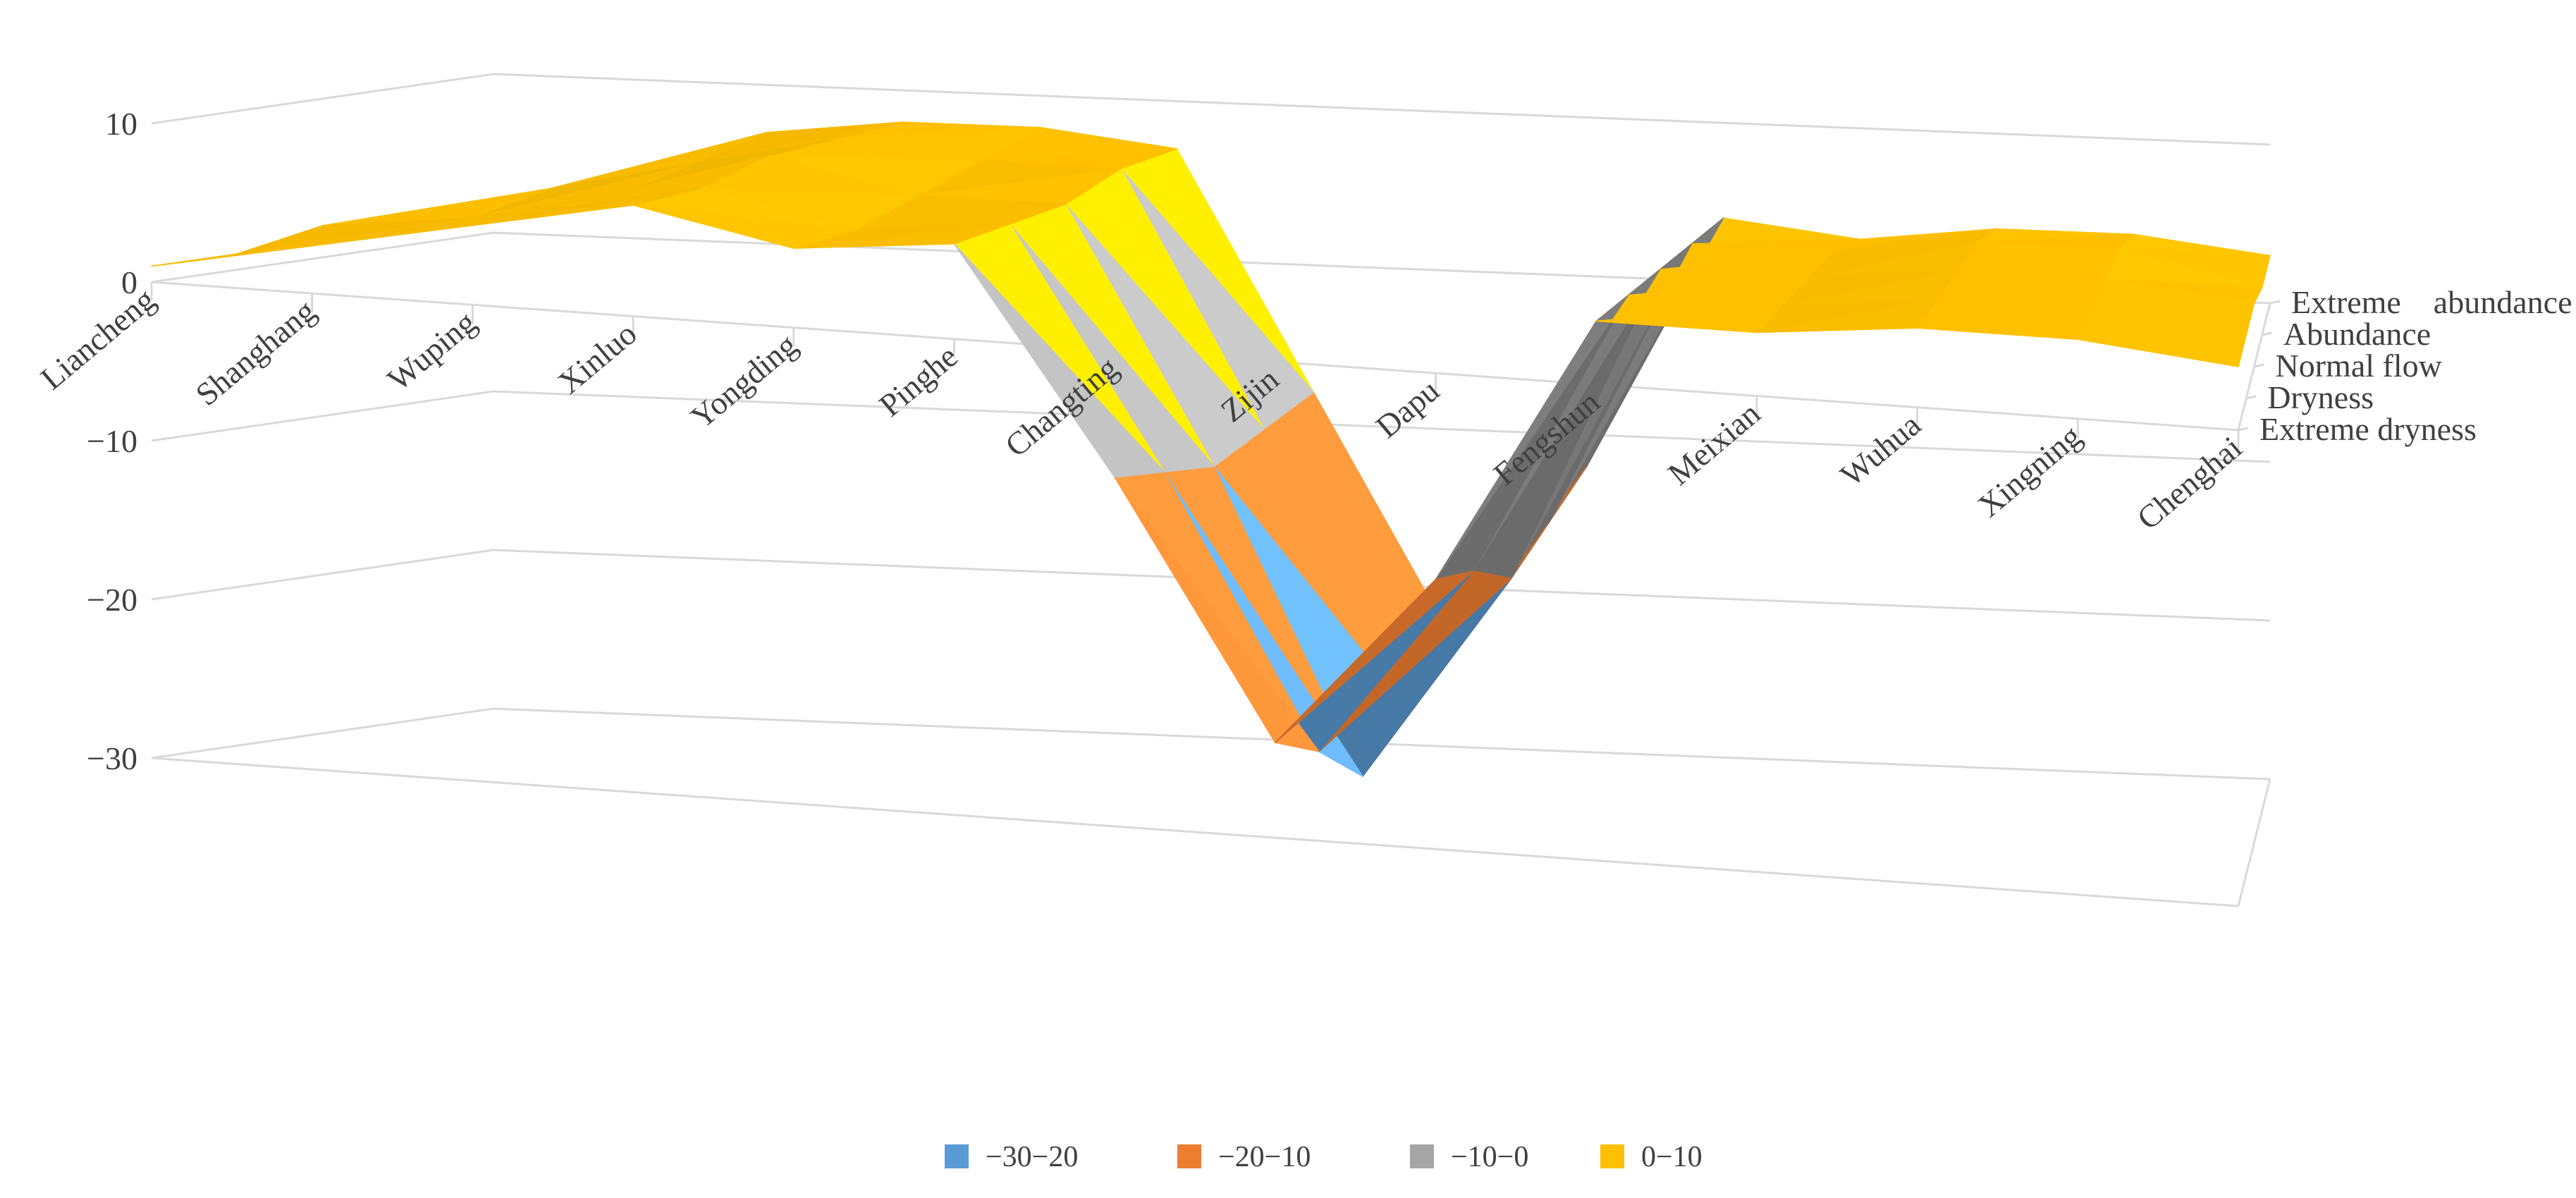 This screenshot has width=2576, height=1198. I want to click on legend-label: −20−10, so click(1264, 1157).